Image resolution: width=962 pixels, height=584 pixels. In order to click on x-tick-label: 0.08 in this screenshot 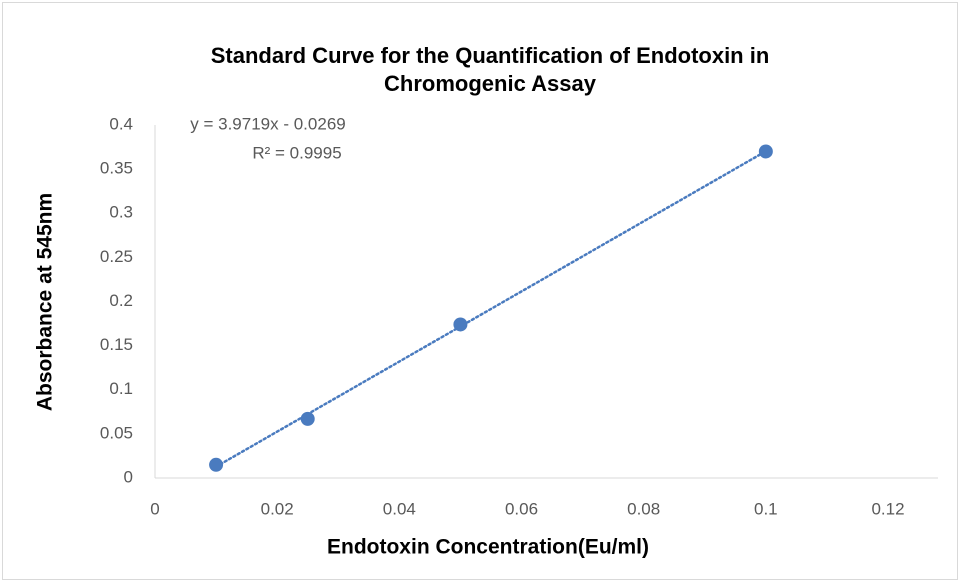, I will do `click(643, 508)`.